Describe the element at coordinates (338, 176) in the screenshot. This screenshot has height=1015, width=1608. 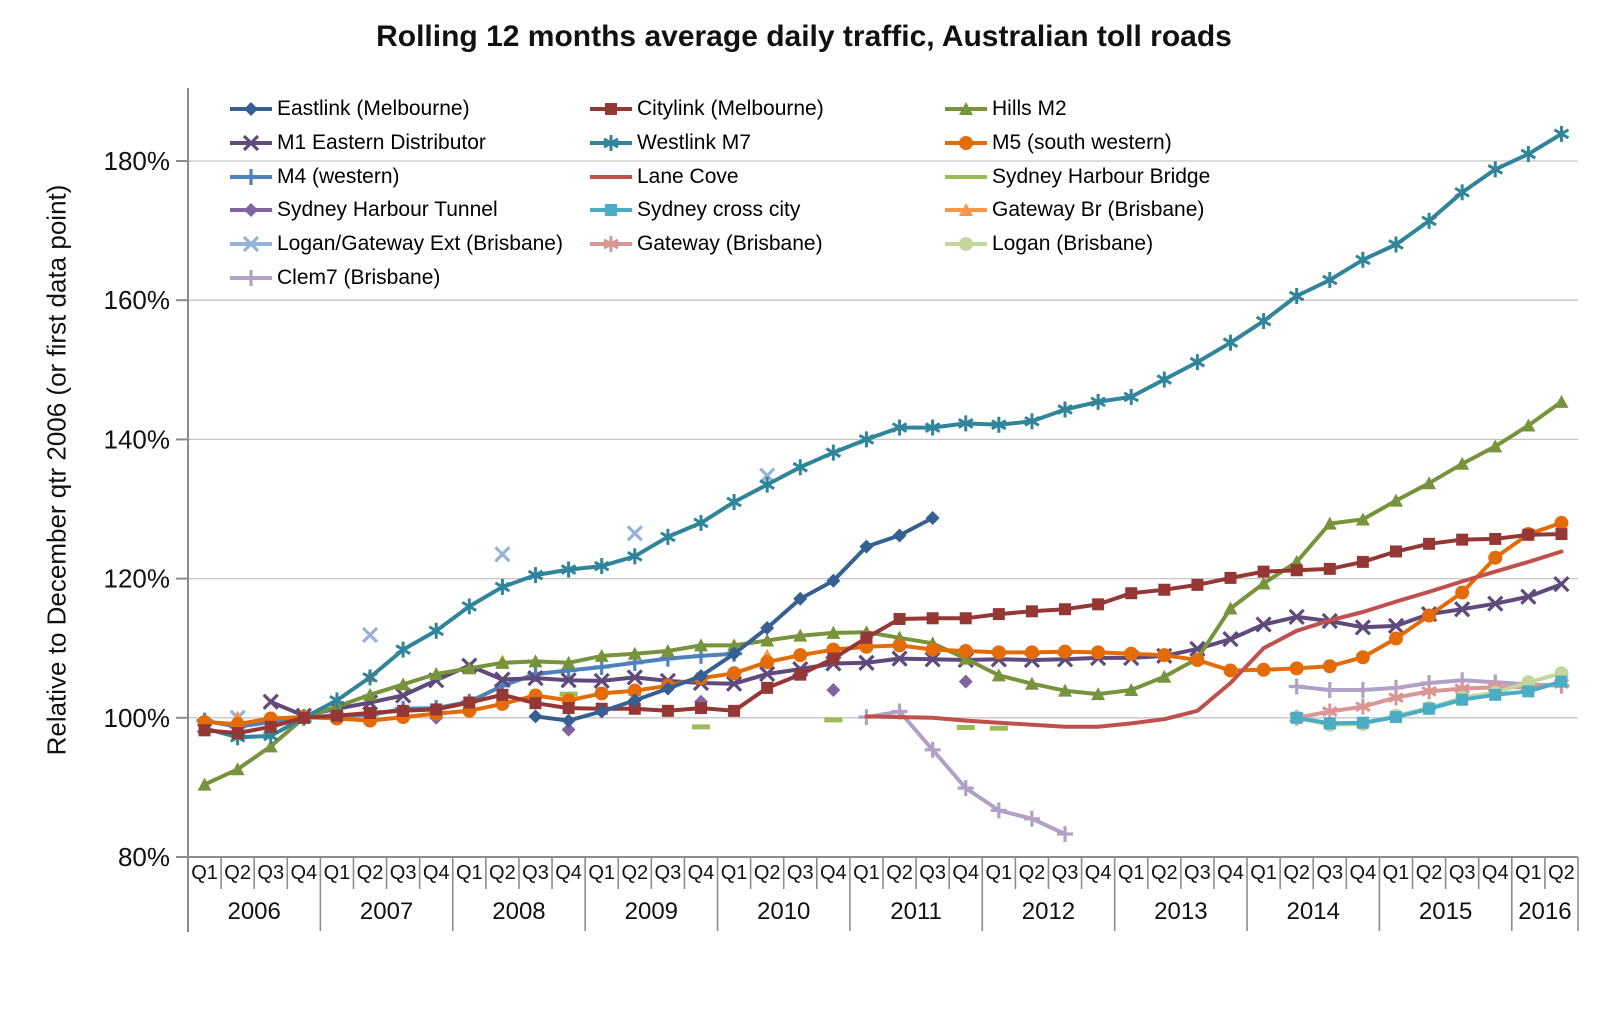
I see `legend-label: M4 (western)` at that location.